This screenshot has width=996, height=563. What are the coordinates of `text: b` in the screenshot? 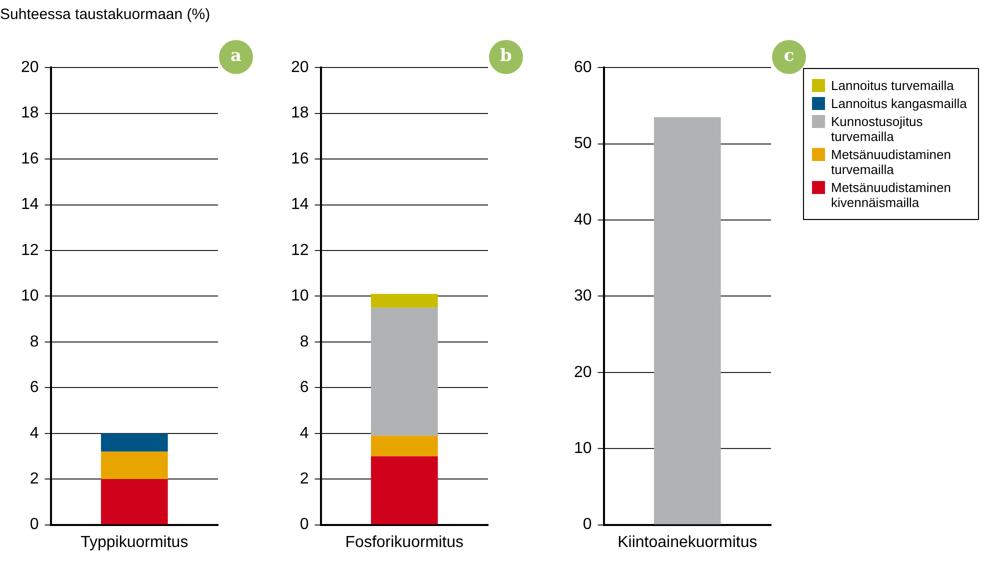 It's located at (506, 57).